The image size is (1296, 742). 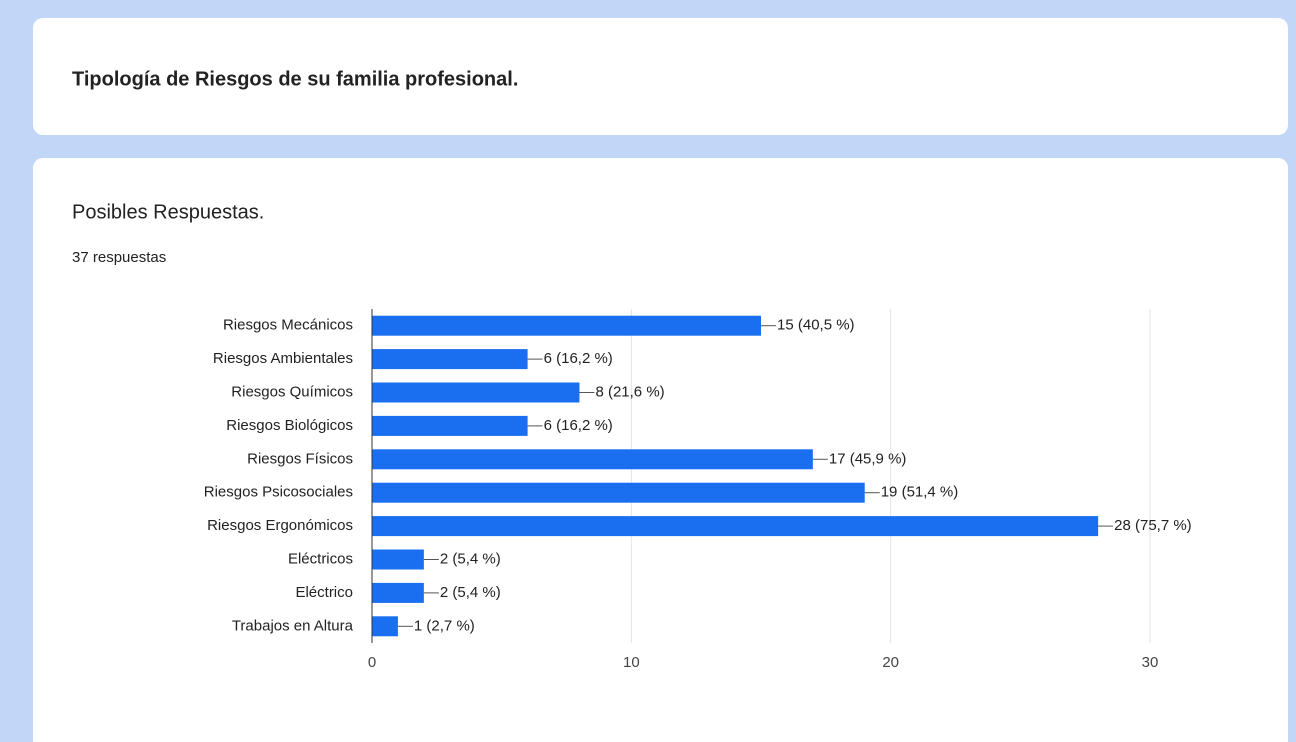 I want to click on x-tick-label: 20, so click(x=890, y=662).